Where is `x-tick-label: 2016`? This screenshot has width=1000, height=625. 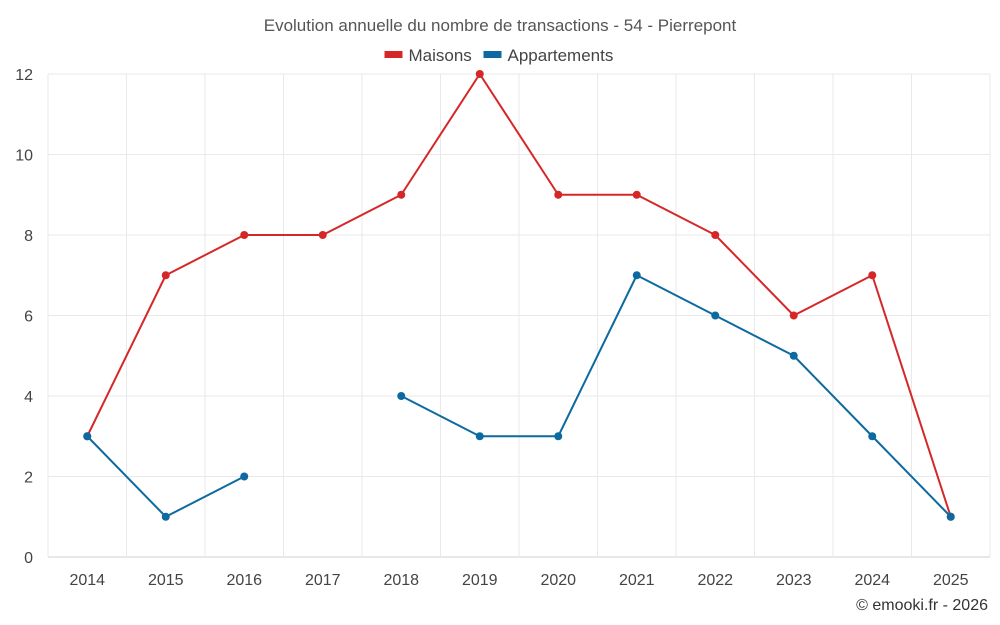
x-tick-label: 2016 is located at coordinates (244, 580).